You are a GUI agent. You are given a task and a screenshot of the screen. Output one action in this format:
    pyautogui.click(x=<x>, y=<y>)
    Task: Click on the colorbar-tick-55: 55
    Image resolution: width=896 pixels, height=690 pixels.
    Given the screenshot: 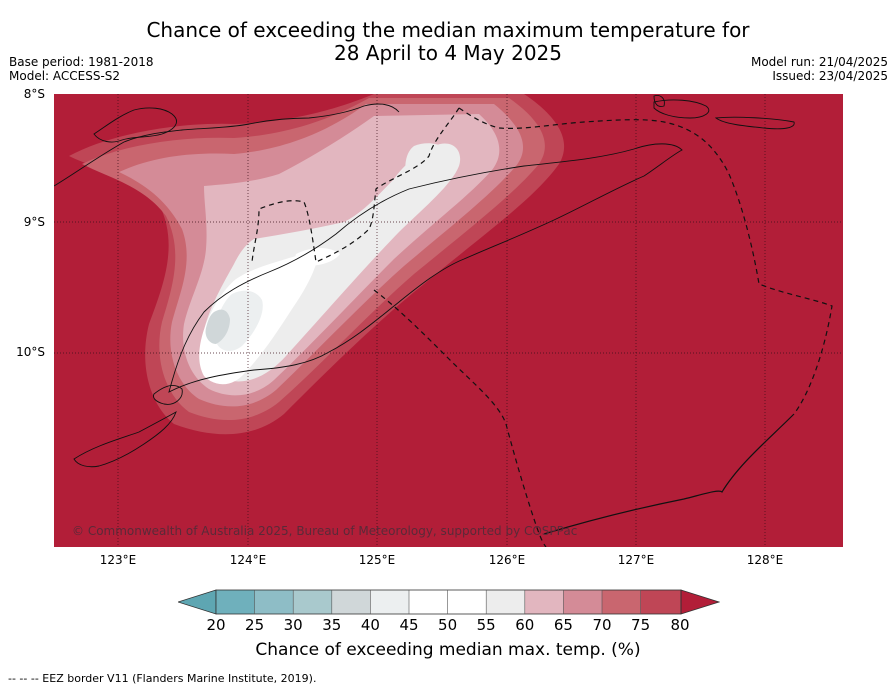 What is the action you would take?
    pyautogui.click(x=486, y=625)
    